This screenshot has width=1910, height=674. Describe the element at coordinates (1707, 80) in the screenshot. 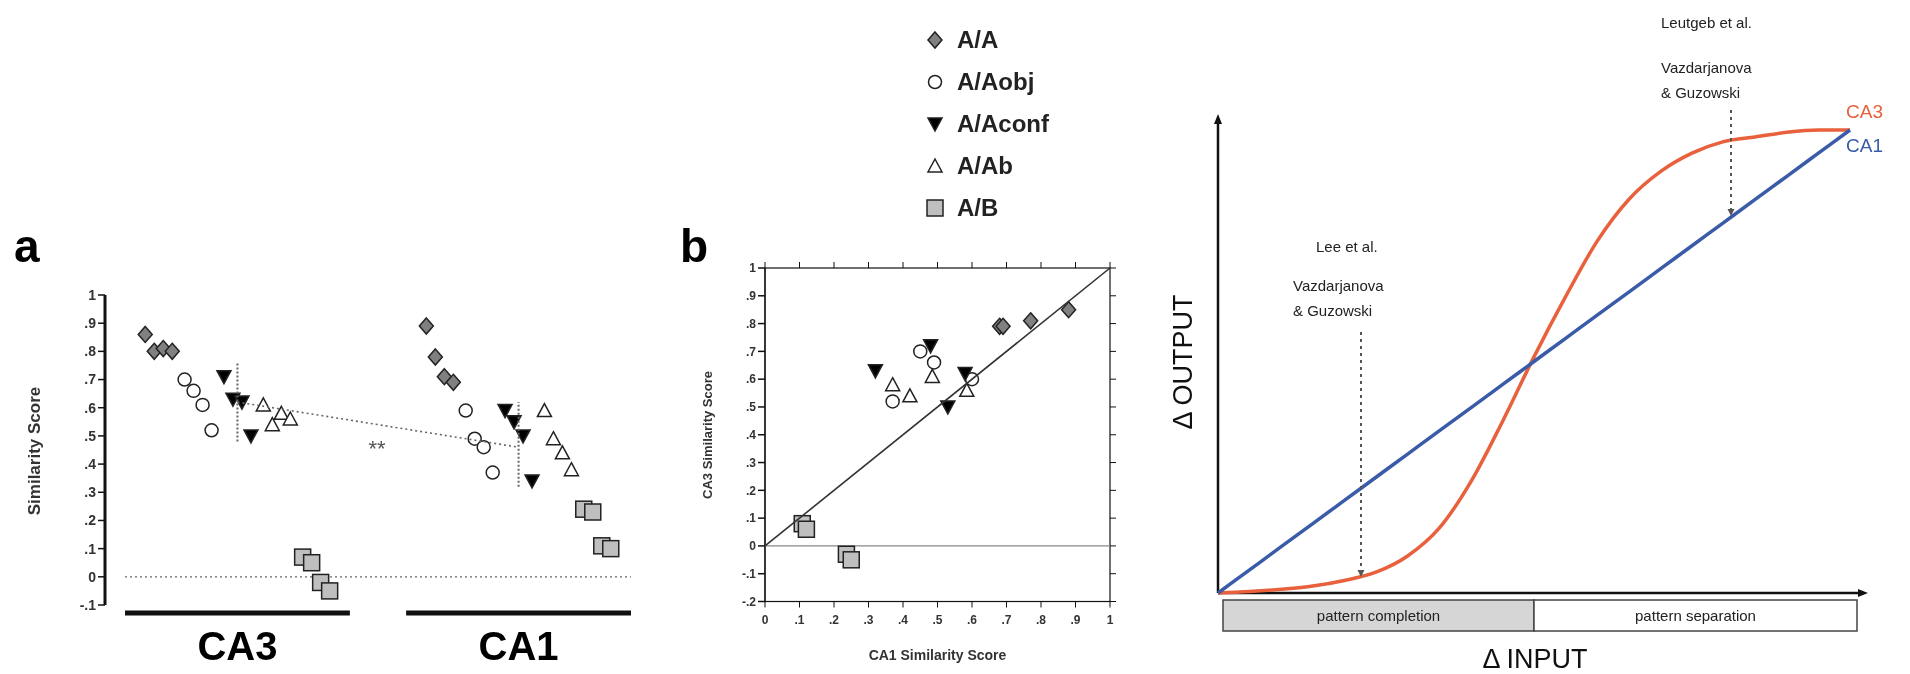

I see `text: Vazdarjanova & Guzowski` at that location.